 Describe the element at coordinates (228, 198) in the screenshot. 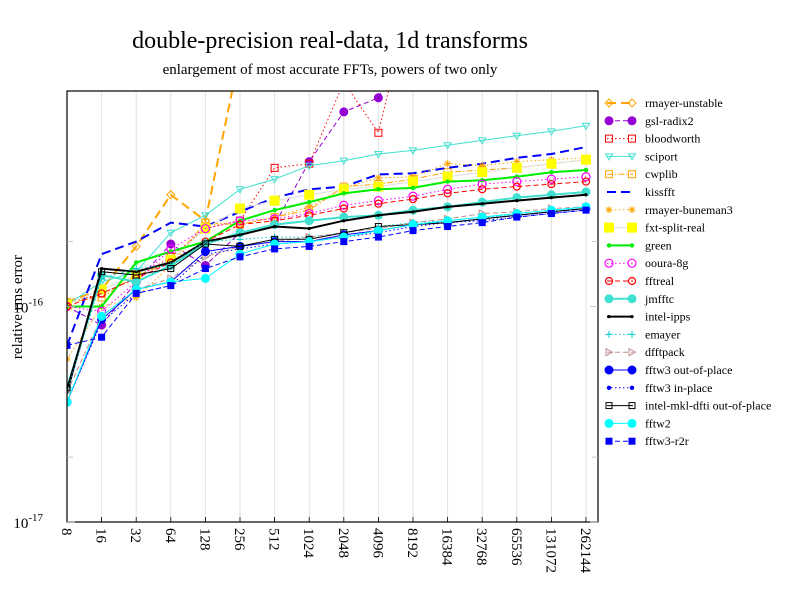

I see `series-line-bloodworth` at that location.